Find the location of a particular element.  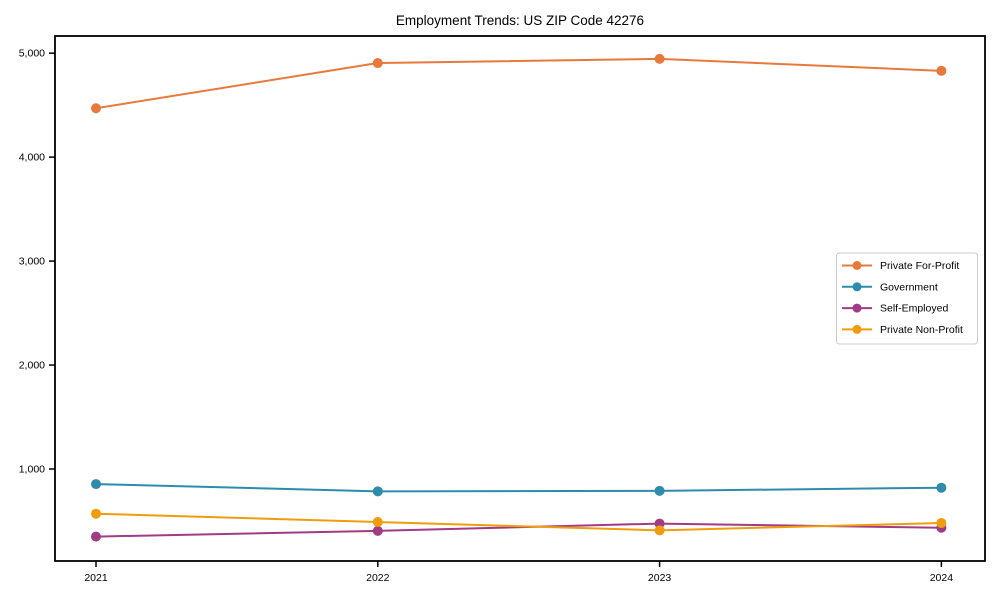

x-tick-label: 2024 is located at coordinates (942, 578).